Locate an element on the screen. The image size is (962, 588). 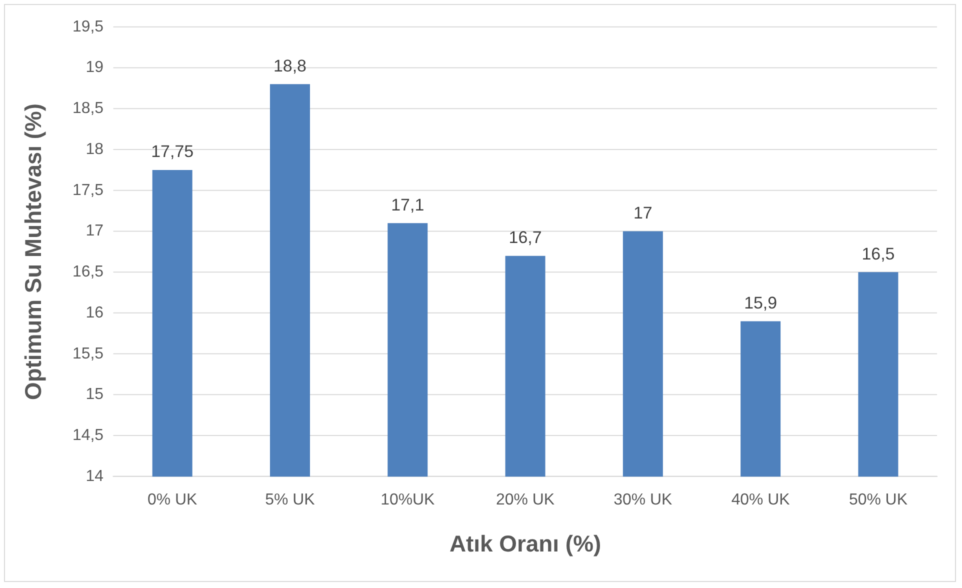
data-label: 15,9 is located at coordinates (761, 302).